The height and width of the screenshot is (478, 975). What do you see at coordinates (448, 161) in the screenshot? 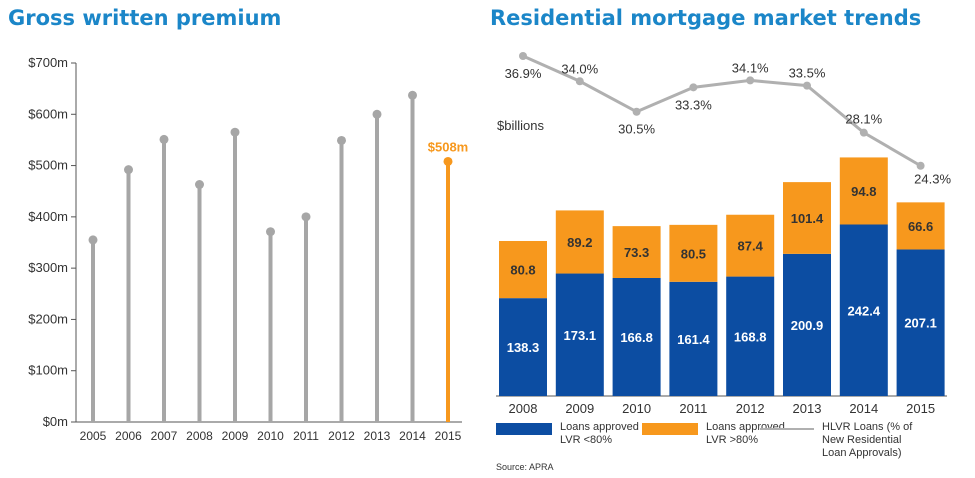
I see `gwp-point-2015` at bounding box center [448, 161].